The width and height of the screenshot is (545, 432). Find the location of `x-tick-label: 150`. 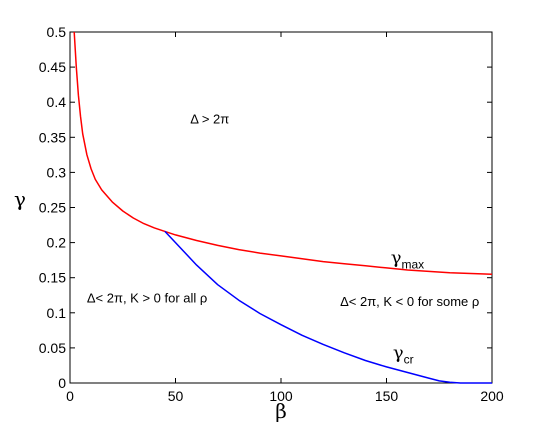

x-tick-label: 150 is located at coordinates (387, 396).